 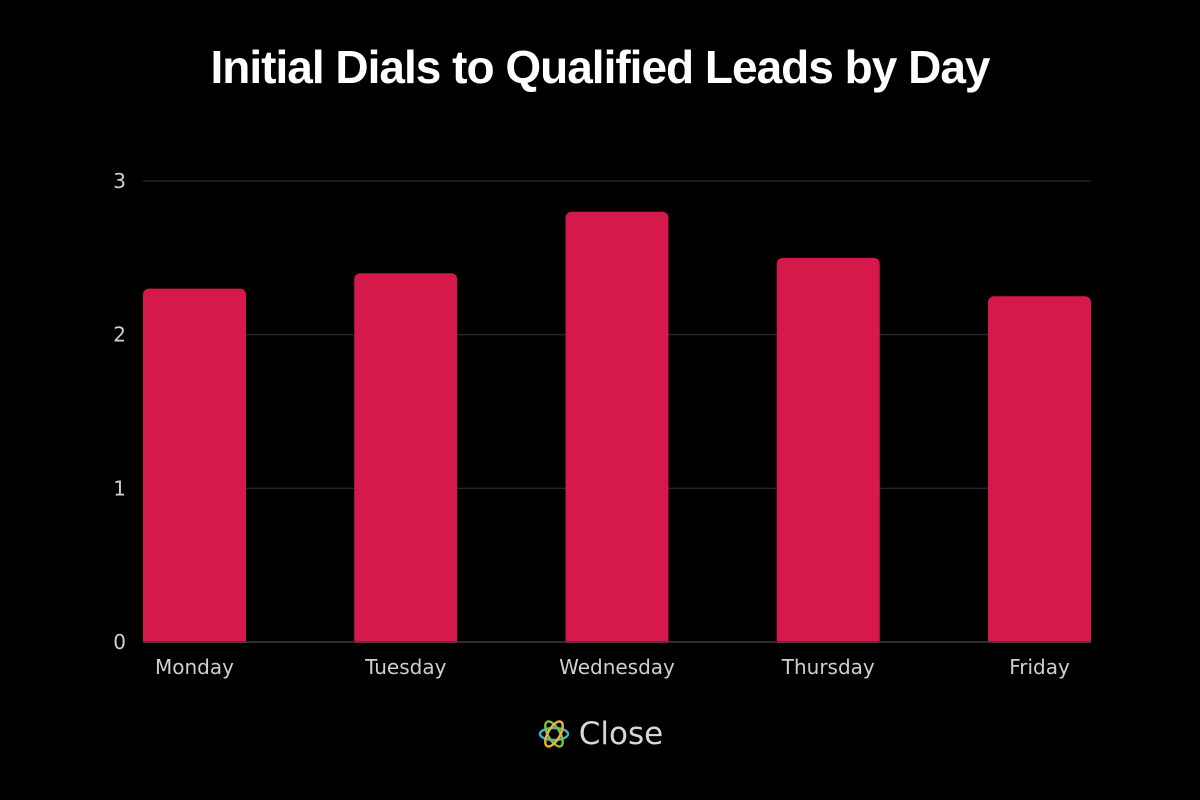 What do you see at coordinates (828, 667) in the screenshot?
I see `x-tick-label: Thursday` at bounding box center [828, 667].